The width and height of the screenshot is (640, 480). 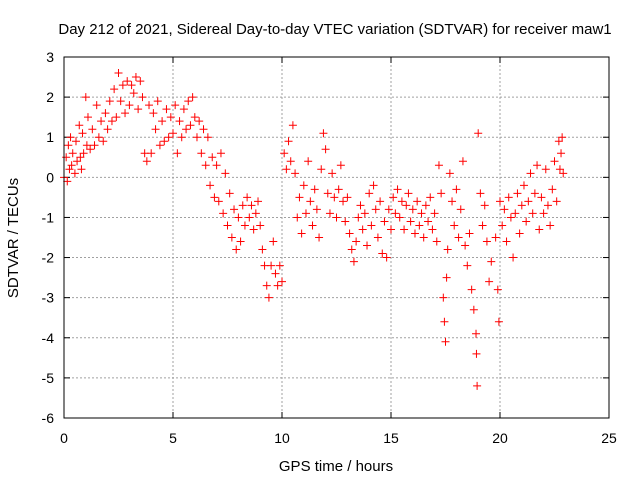 I want to click on x-axis-label: GPS time / hours, so click(x=336, y=466).